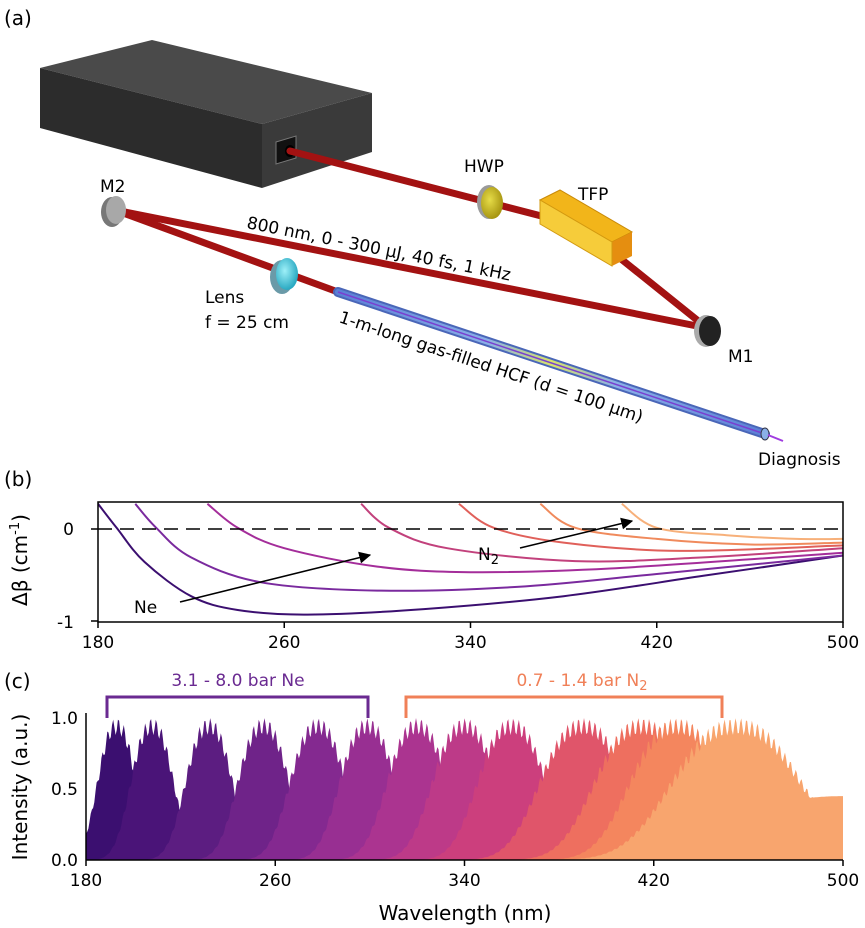 The width and height of the screenshot is (865, 928). What do you see at coordinates (843, 643) in the screenshot?
I see `panel-b-xtick-500: 500` at bounding box center [843, 643].